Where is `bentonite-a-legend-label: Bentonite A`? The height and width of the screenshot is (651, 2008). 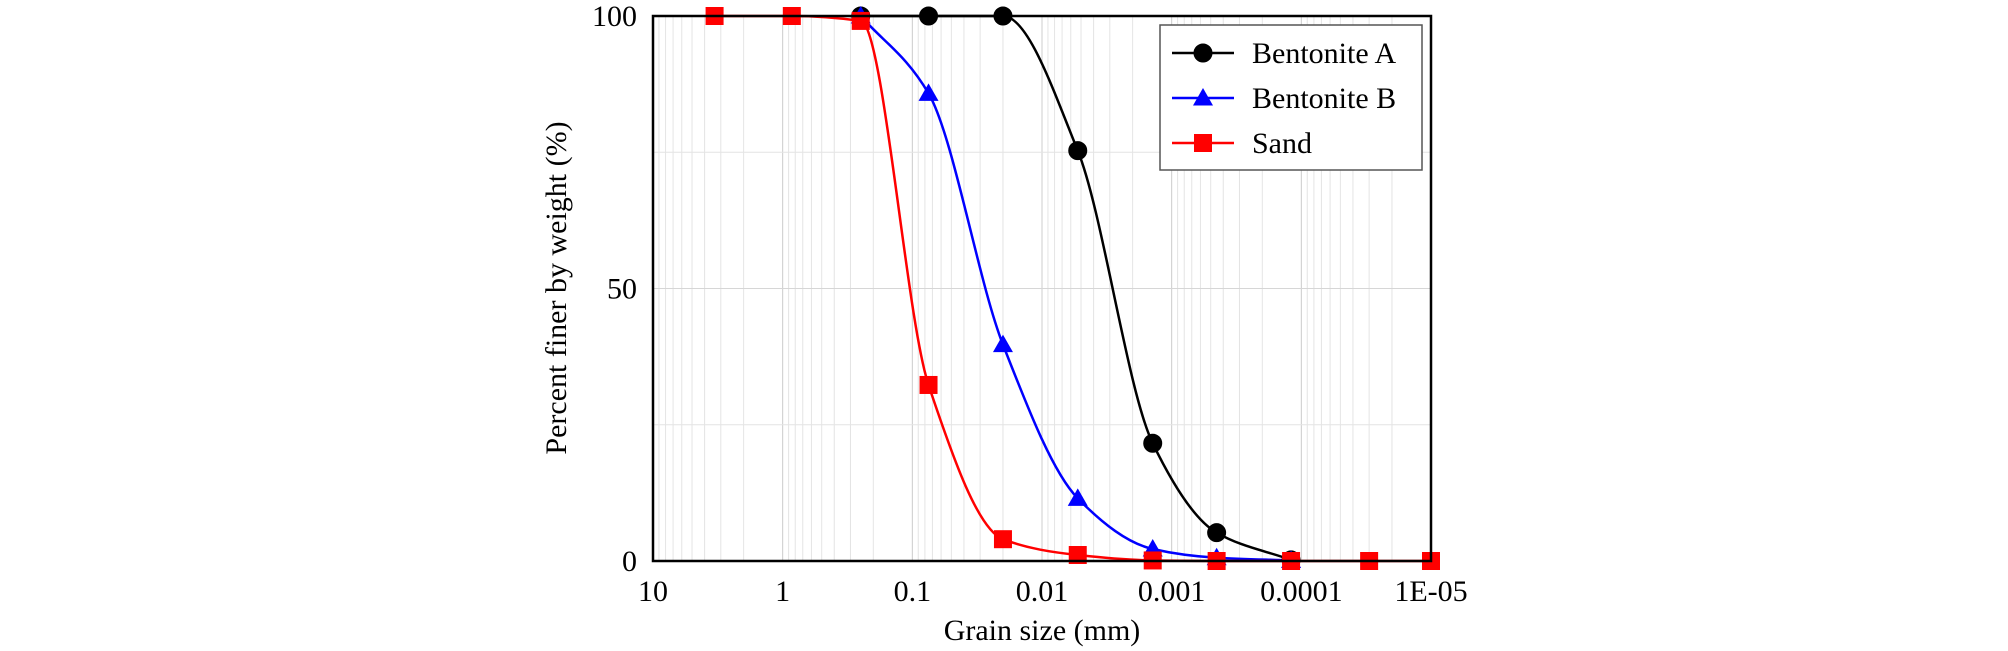 bentonite-a-legend-label: Bentonite A is located at coordinates (1324, 53).